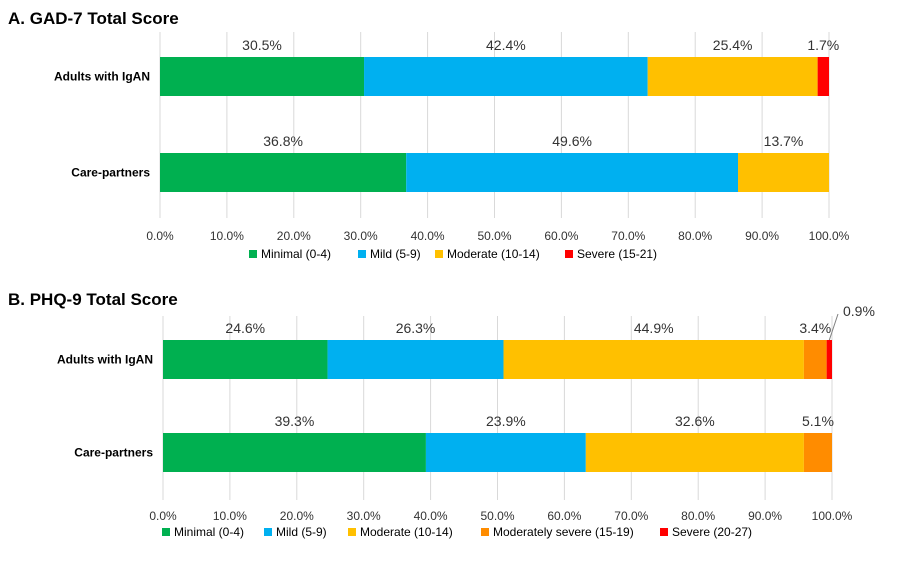 The height and width of the screenshot is (563, 908). What do you see at coordinates (815, 328) in the screenshot?
I see `data-label: 3.4%` at bounding box center [815, 328].